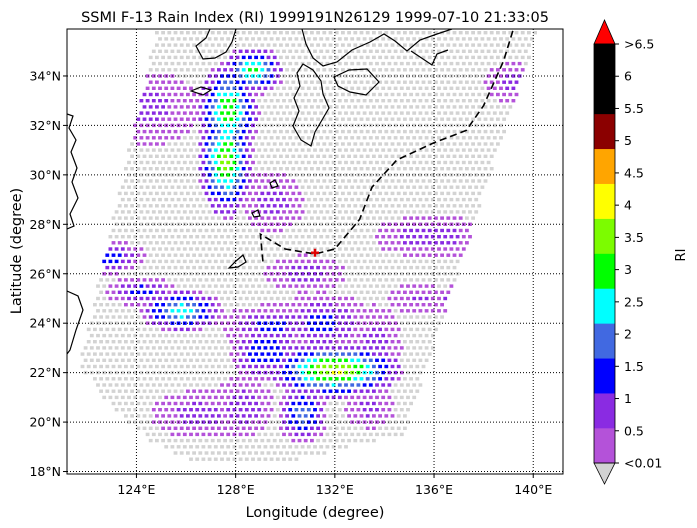 The image size is (697, 528). Describe the element at coordinates (634, 108) in the screenshot. I see `colorbar-tick-label: 5.5` at that location.